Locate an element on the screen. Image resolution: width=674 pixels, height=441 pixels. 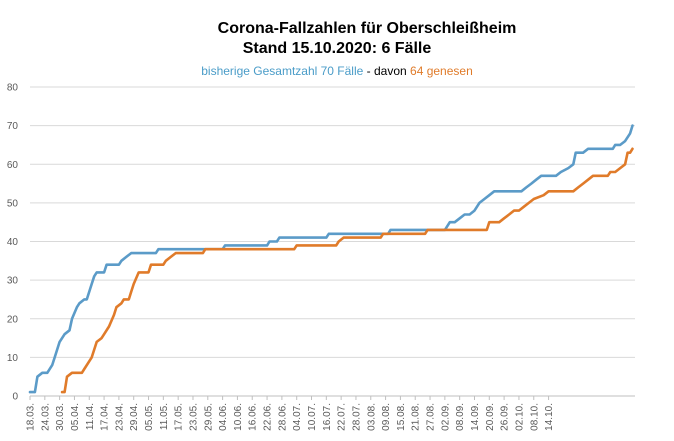
x-tick-label: 14.09. is located at coordinates (475, 417).